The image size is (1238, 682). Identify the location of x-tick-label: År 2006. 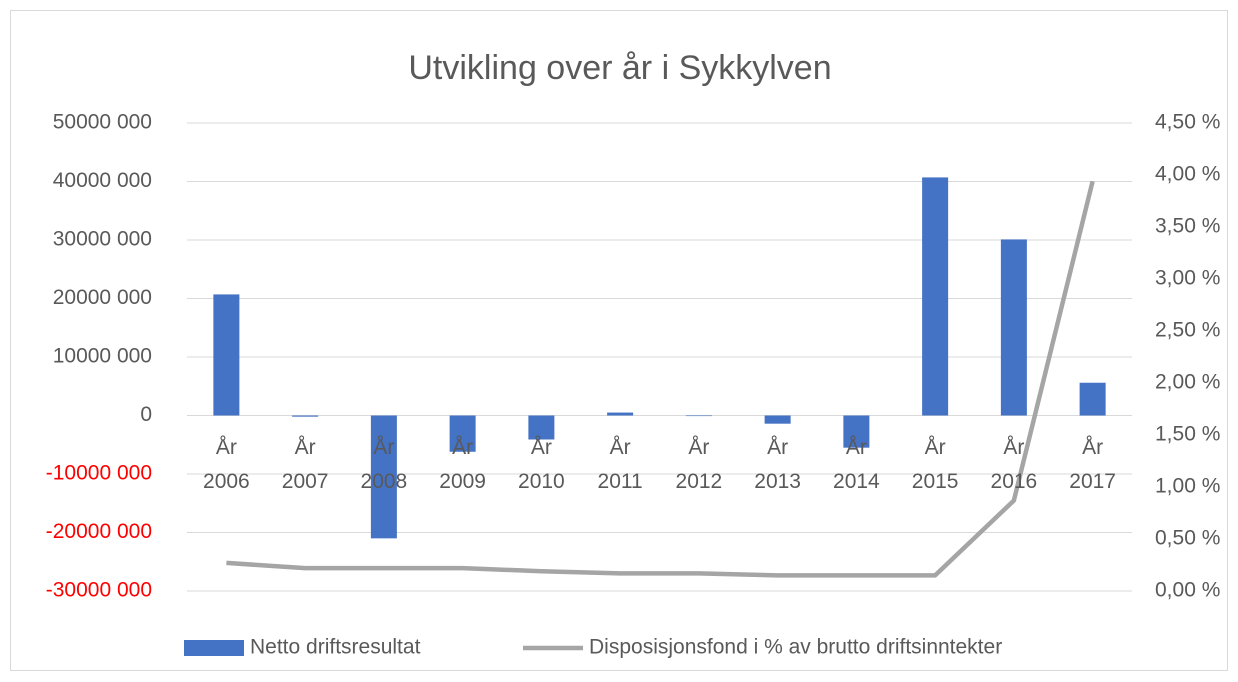
(226, 464).